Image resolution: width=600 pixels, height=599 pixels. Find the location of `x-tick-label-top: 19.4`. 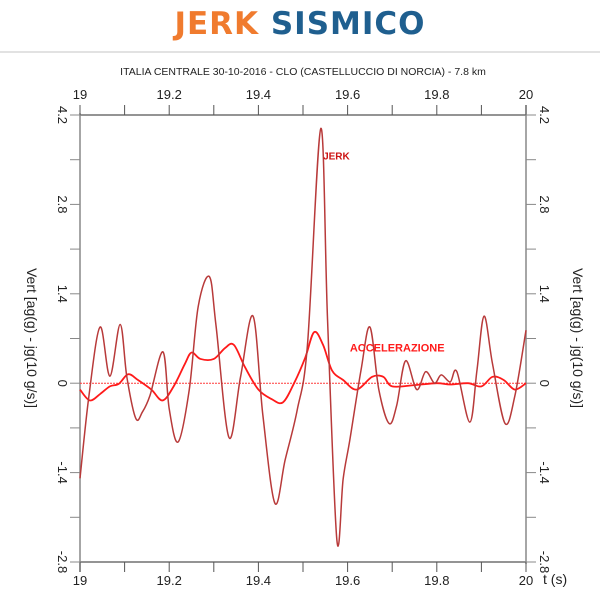

x-tick-label-top: 19.4 is located at coordinates (258, 94).